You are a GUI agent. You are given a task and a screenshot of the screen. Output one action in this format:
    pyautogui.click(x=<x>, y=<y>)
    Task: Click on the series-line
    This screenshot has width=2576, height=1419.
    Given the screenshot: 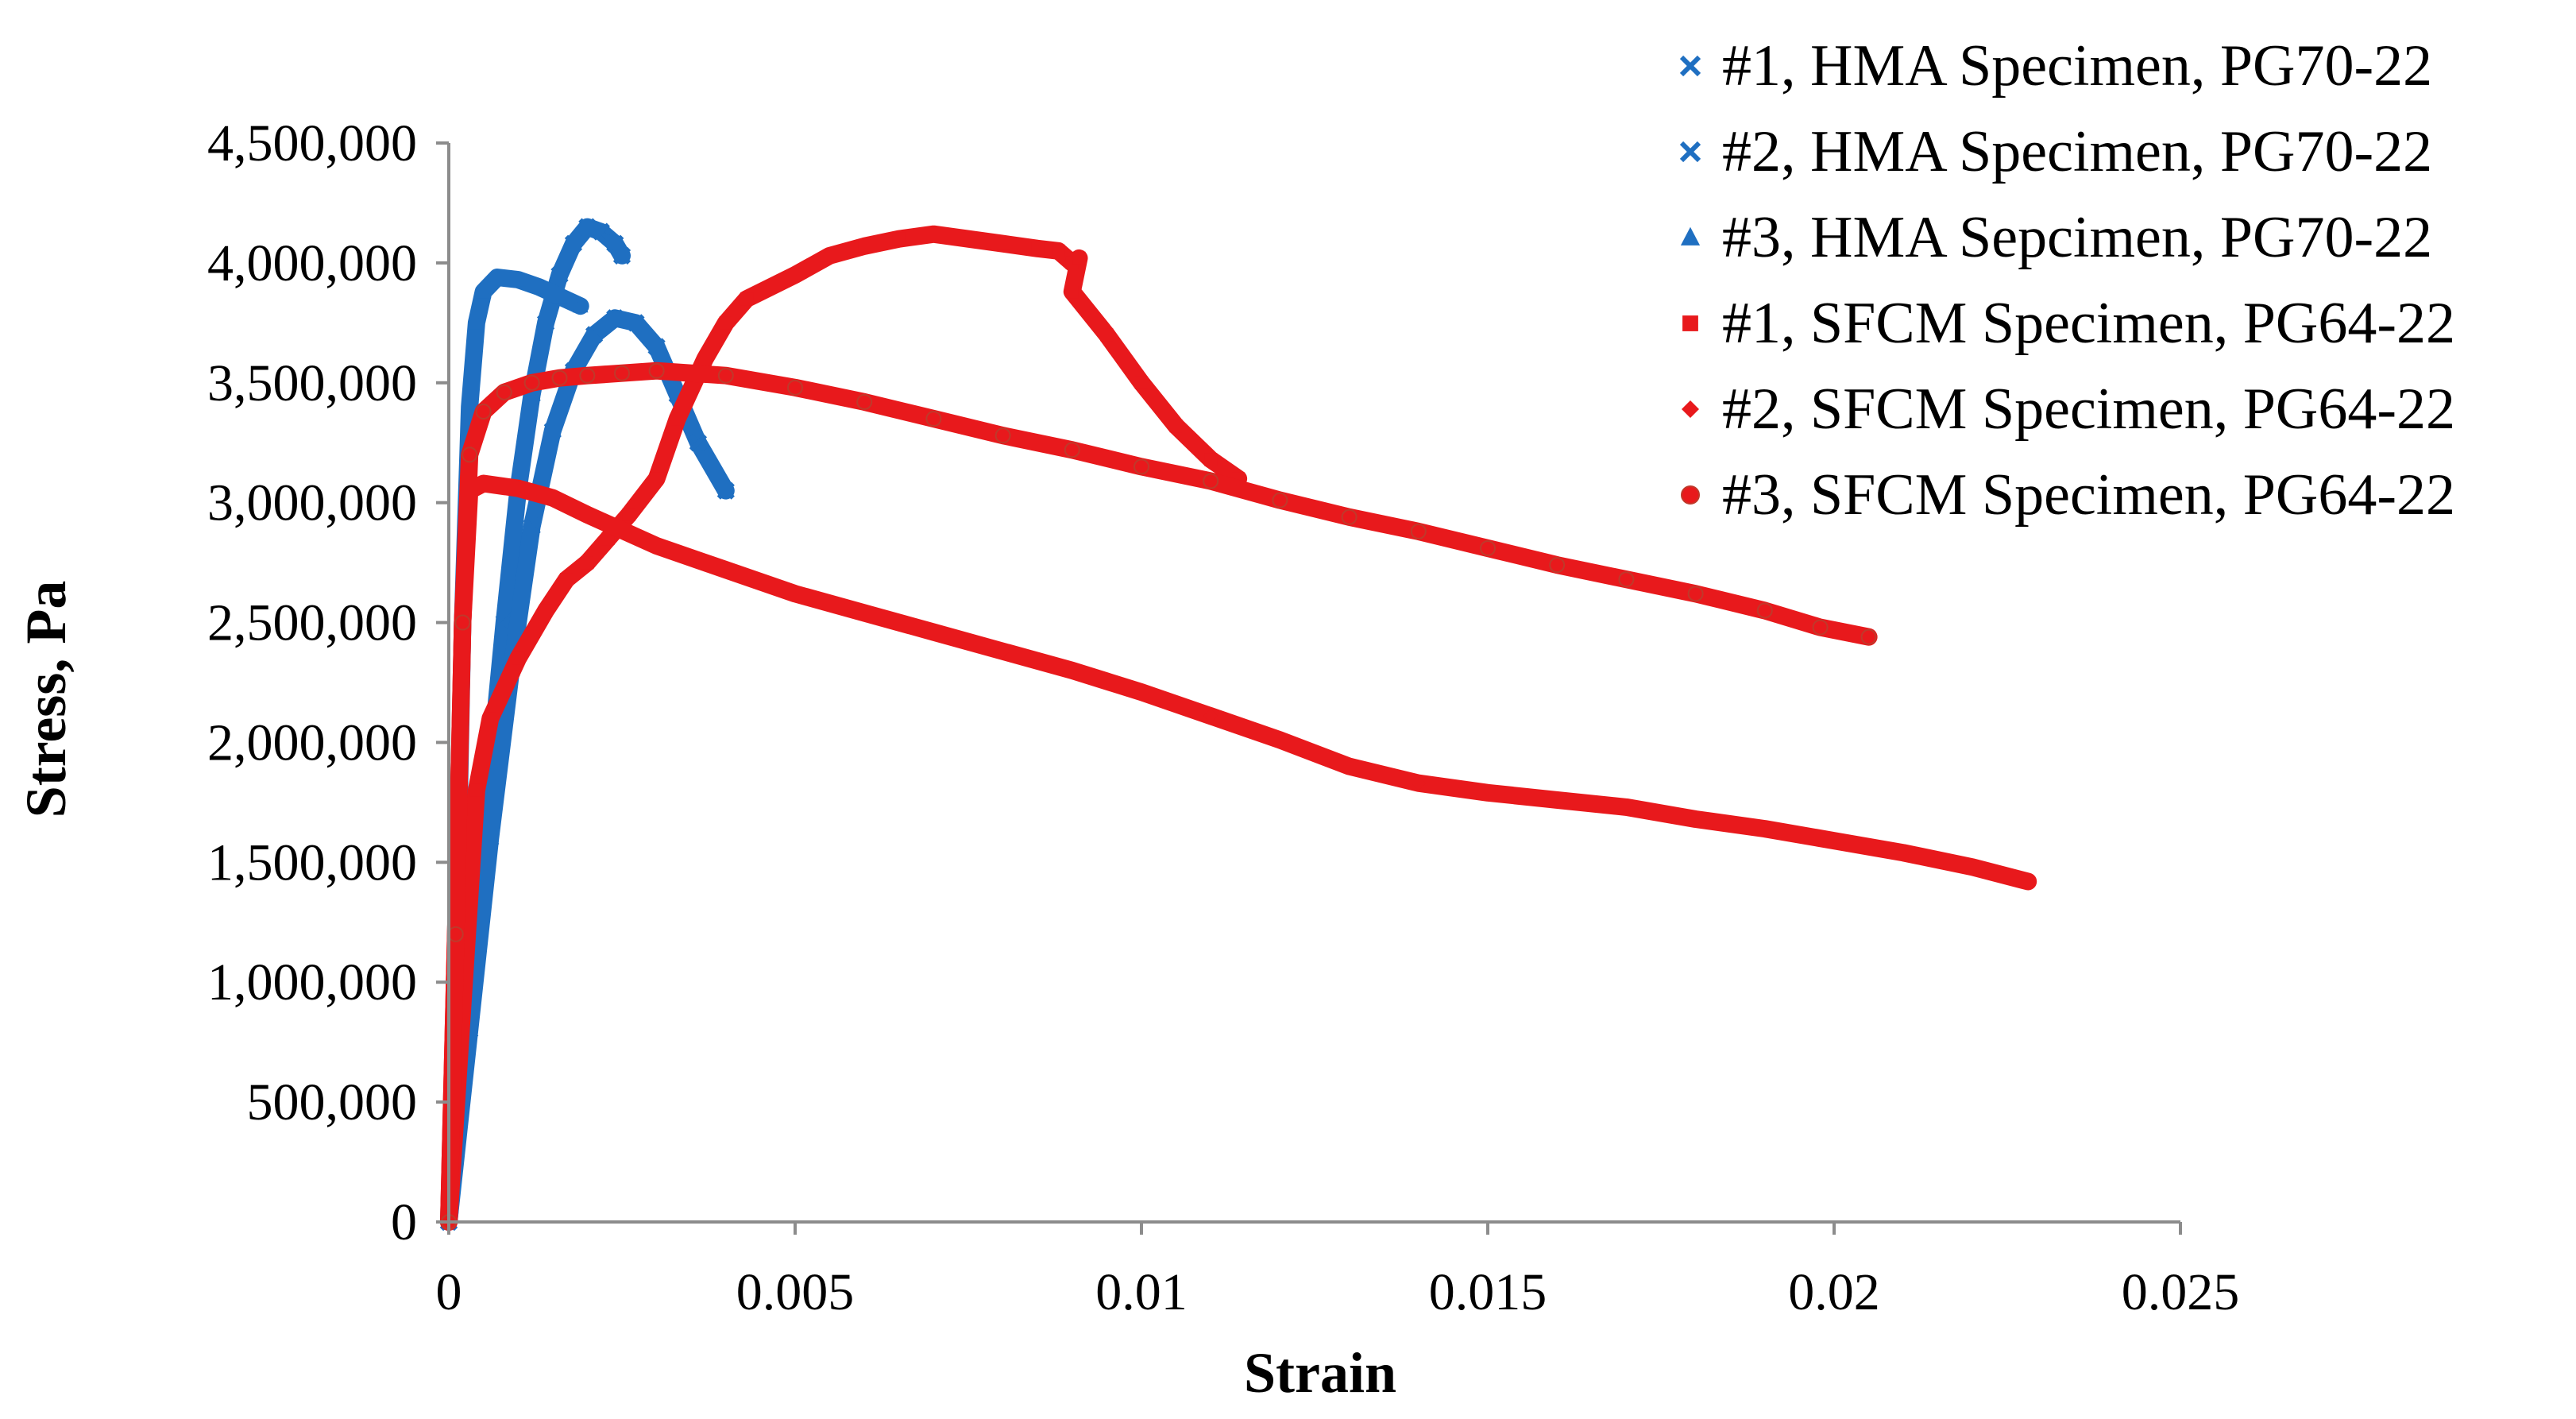 What is the action you would take?
    pyautogui.click(x=587, y=770)
    